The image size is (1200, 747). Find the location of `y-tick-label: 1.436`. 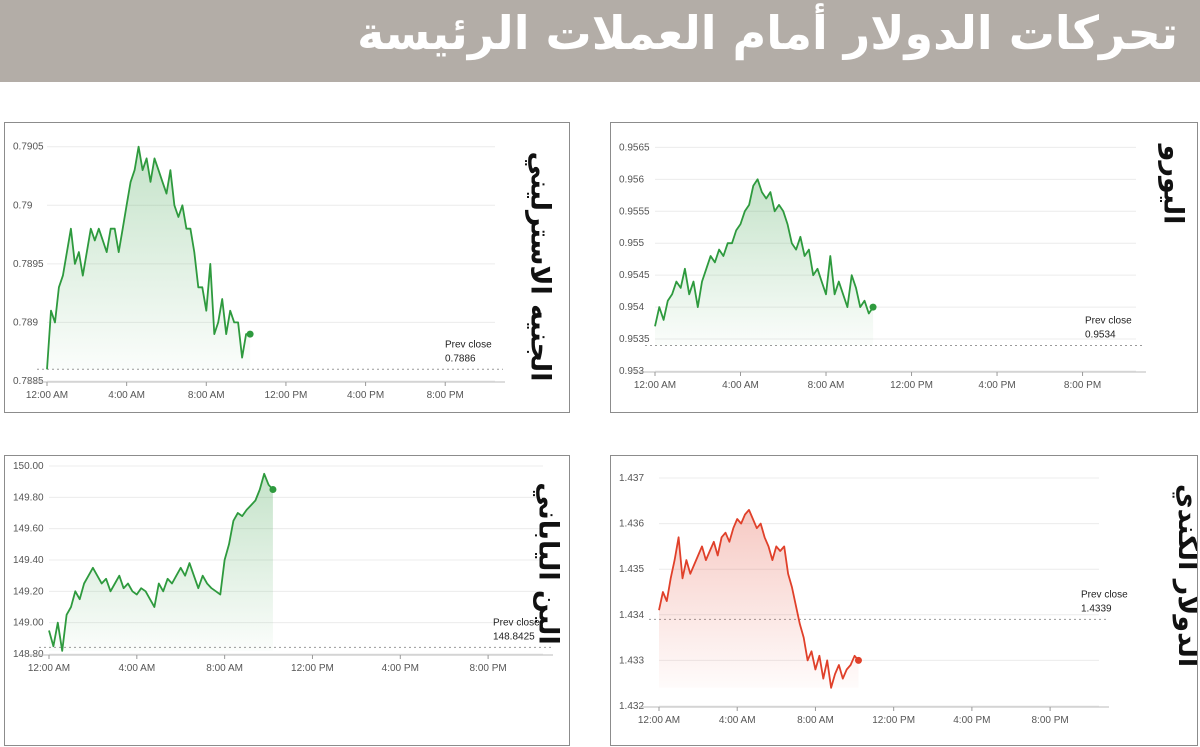

y-tick-label: 1.436 is located at coordinates (631, 524).